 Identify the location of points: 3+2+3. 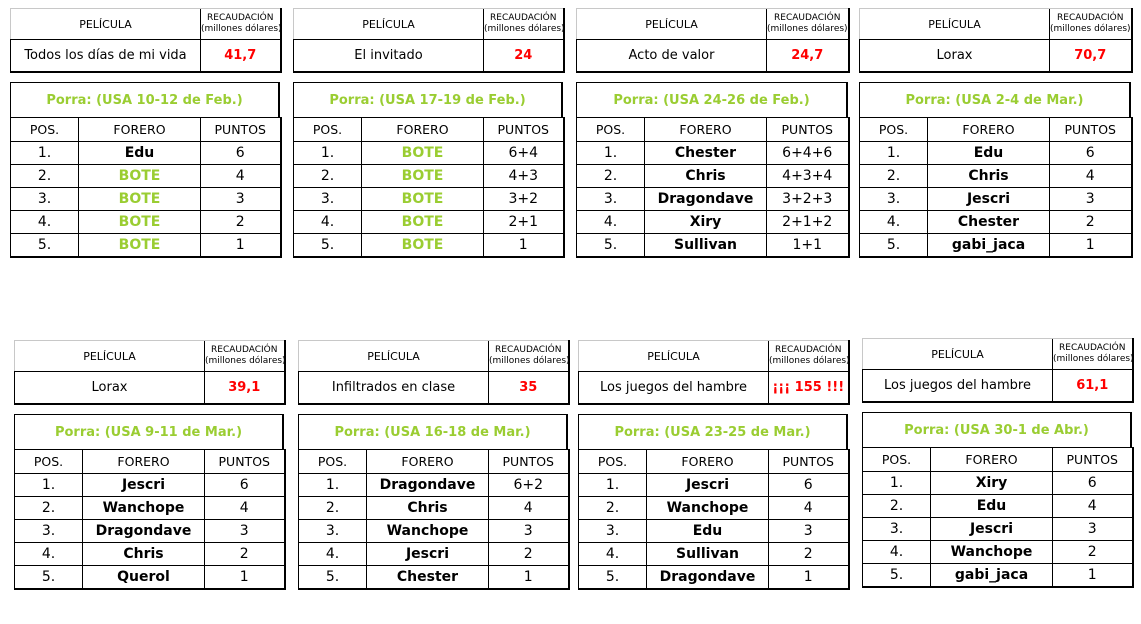
(808, 199).